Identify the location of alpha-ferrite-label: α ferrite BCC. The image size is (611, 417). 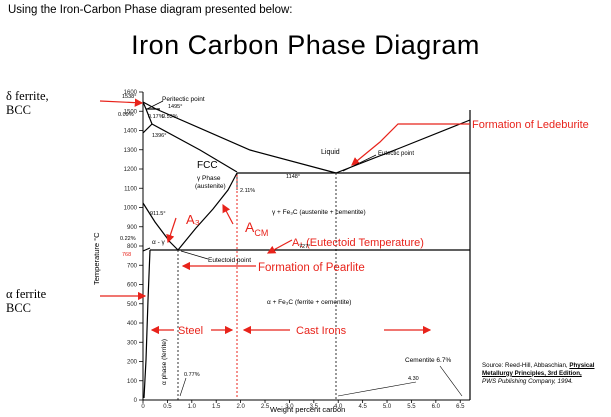
(26, 301).